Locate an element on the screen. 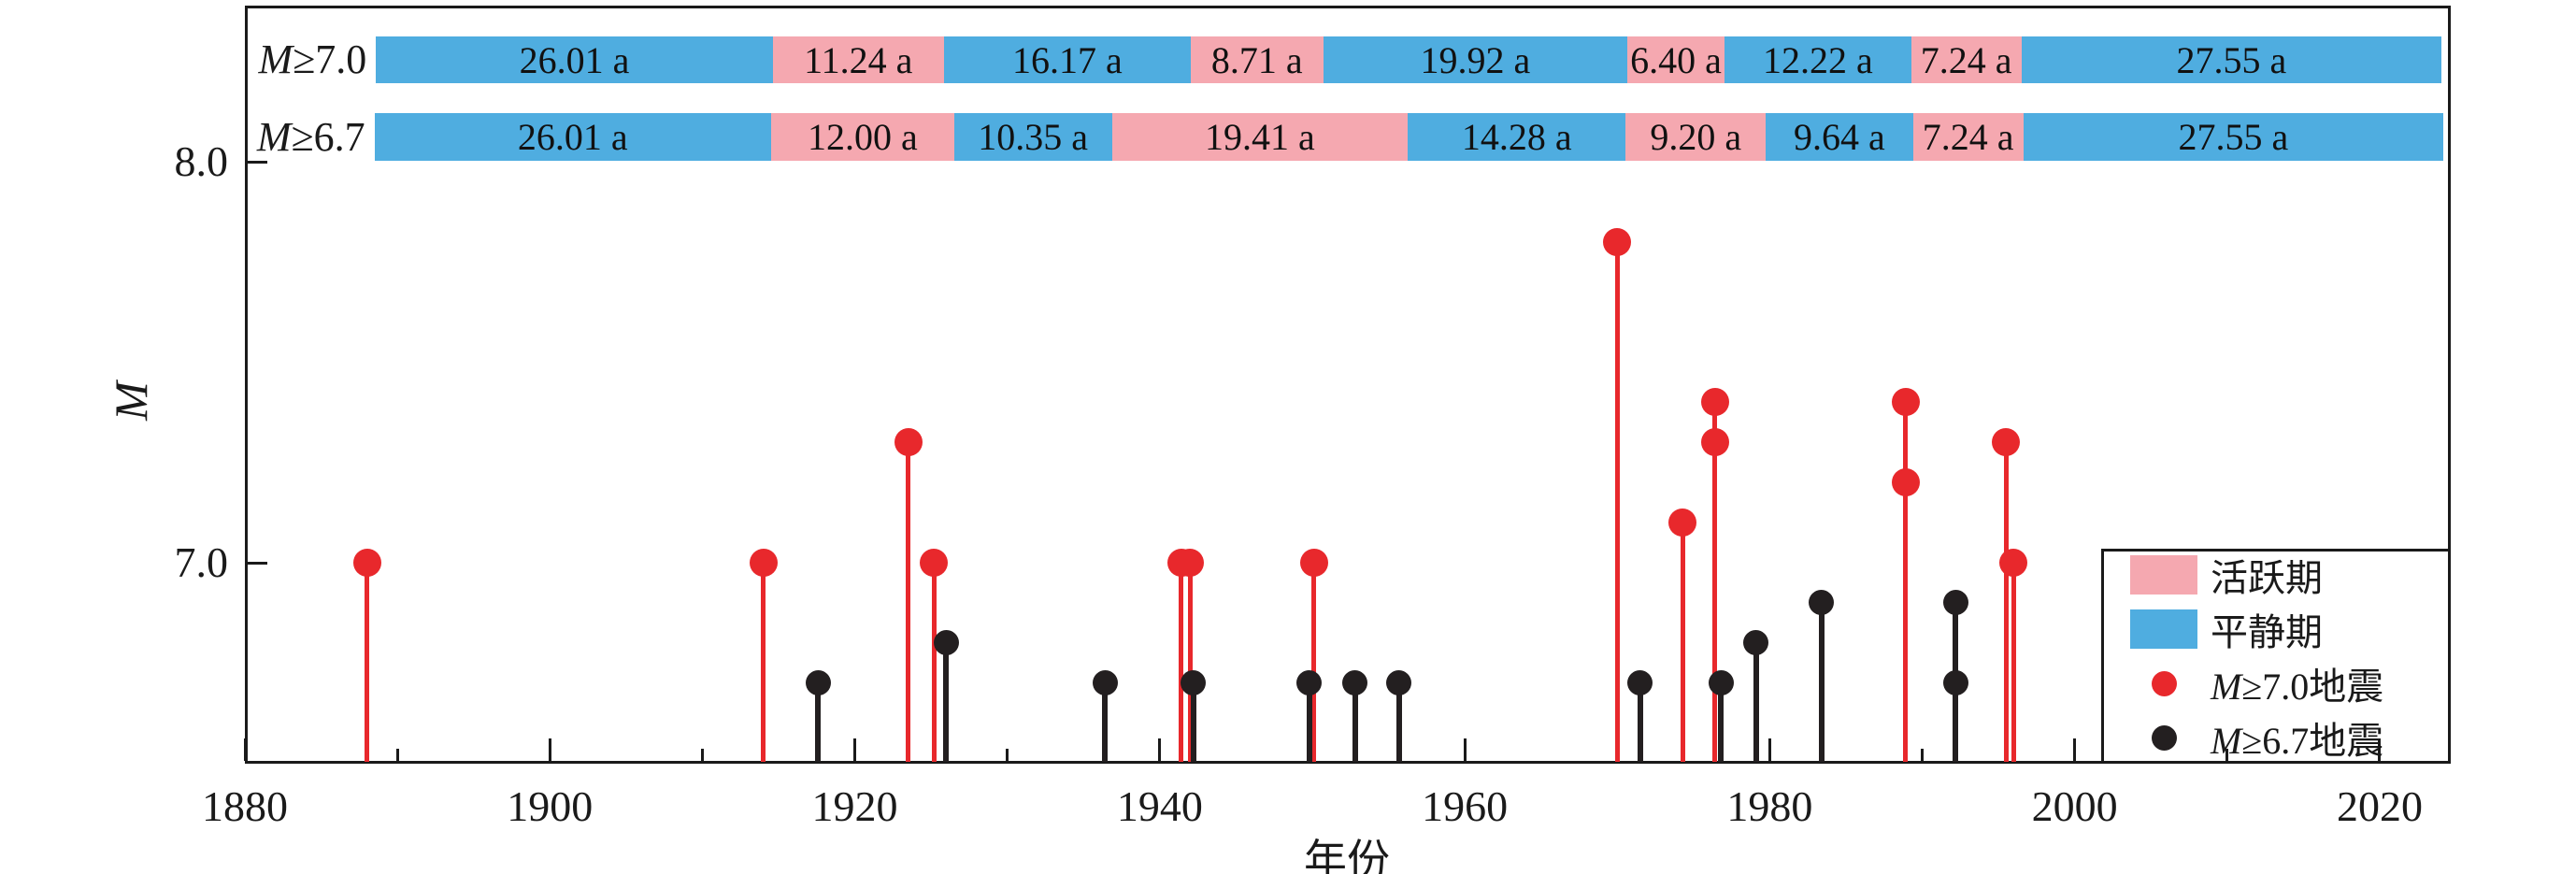 This screenshot has height=874, width=2576. bar-segment-quiet: 12.22 a is located at coordinates (1817, 60).